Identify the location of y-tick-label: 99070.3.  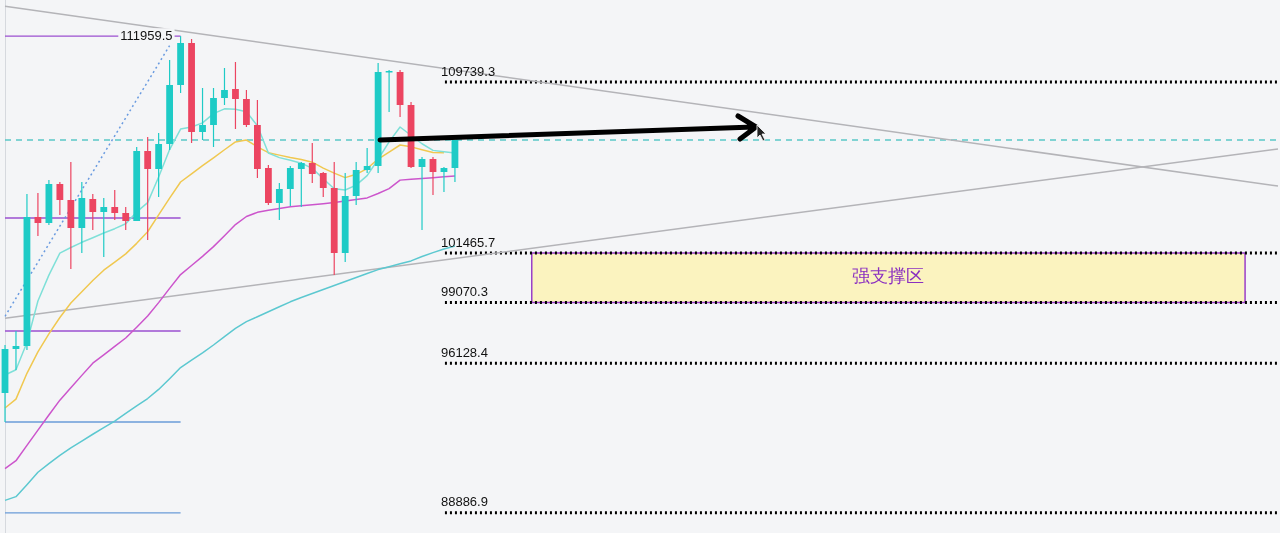
(464, 292).